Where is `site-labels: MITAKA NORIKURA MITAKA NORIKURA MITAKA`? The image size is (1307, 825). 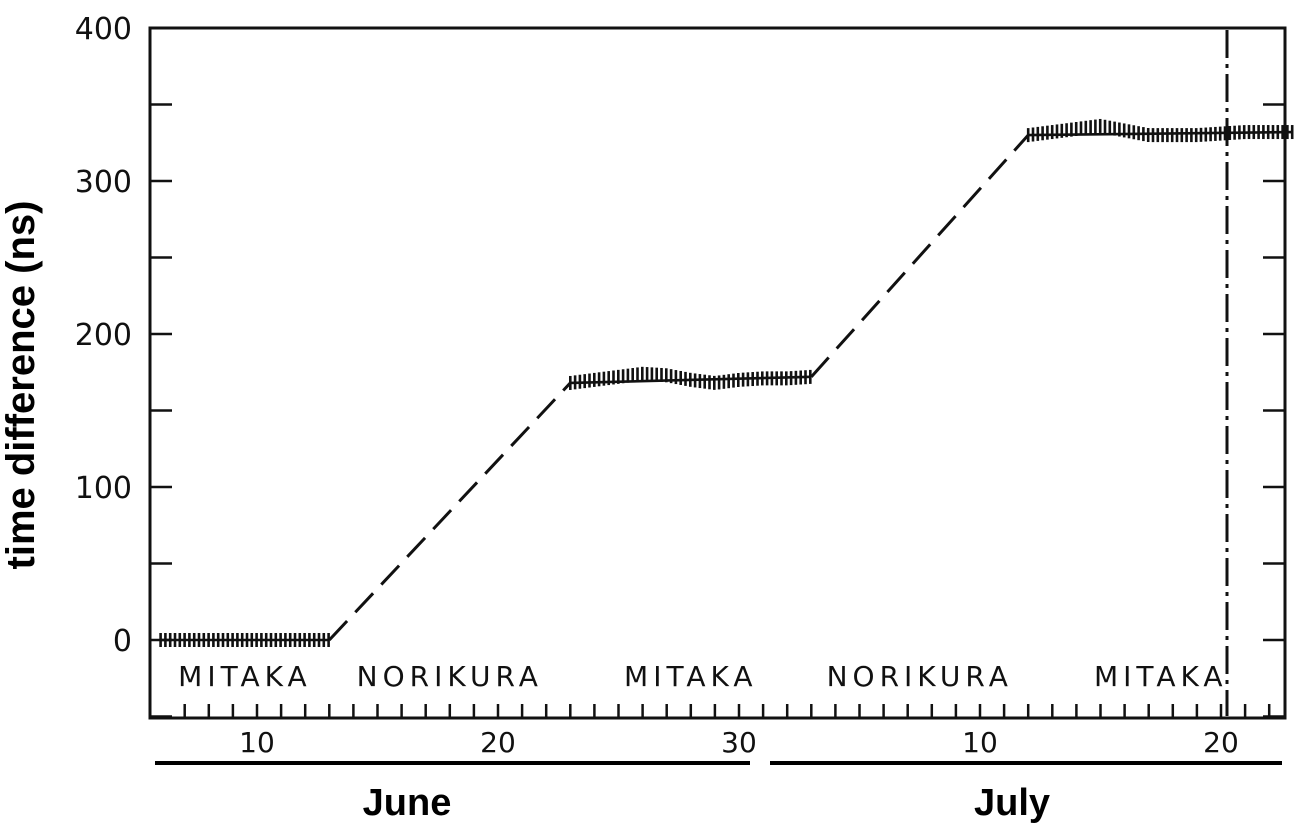
site-labels: MITAKA NORIKURA MITAKA NORIKURA MITAKA is located at coordinates (703, 676).